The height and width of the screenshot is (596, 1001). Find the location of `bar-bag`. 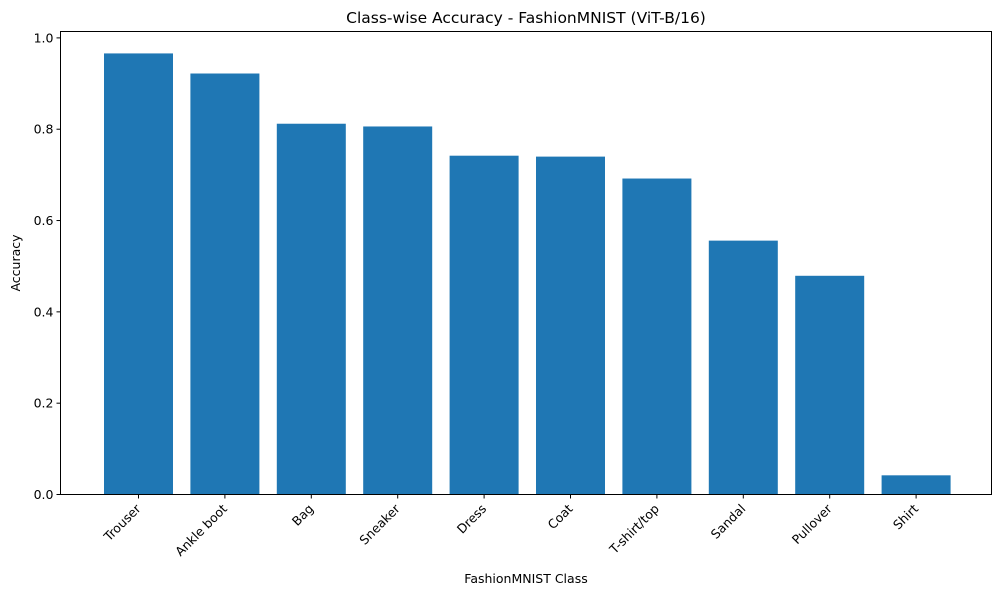

bar-bag is located at coordinates (311, 309).